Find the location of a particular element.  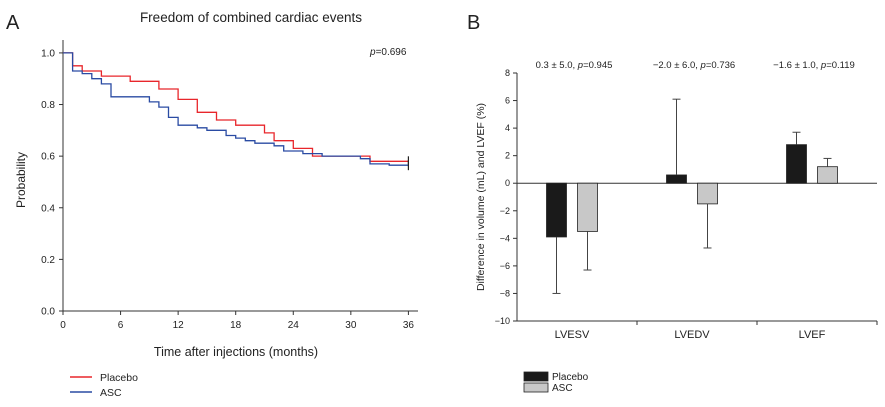

chart-a-title: Freedom of combined cardiac events is located at coordinates (251, 17).